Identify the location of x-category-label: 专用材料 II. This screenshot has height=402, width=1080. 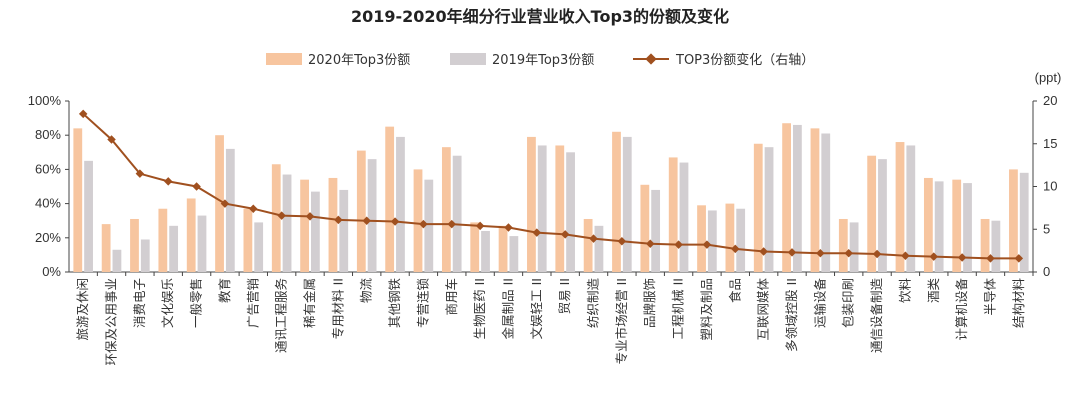
(337, 308).